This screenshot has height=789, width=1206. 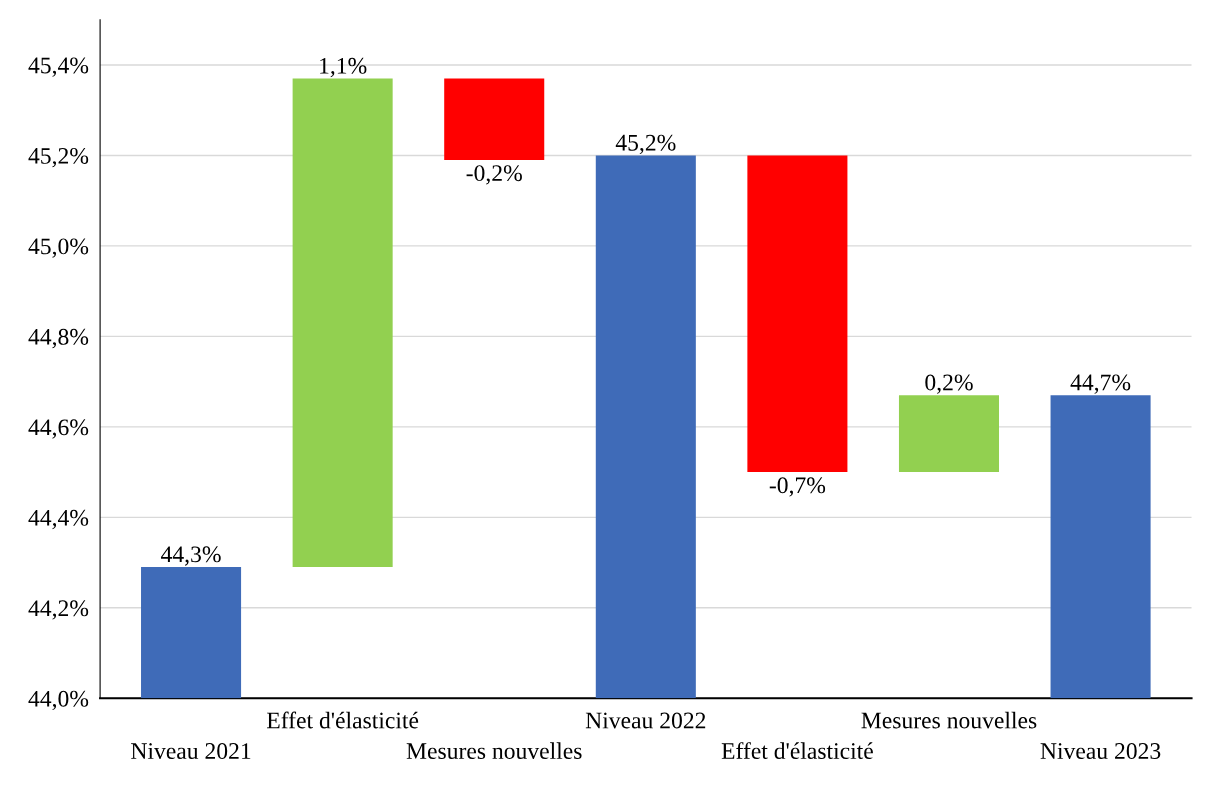 I want to click on y-tick-label: 44,0%, so click(x=58, y=700).